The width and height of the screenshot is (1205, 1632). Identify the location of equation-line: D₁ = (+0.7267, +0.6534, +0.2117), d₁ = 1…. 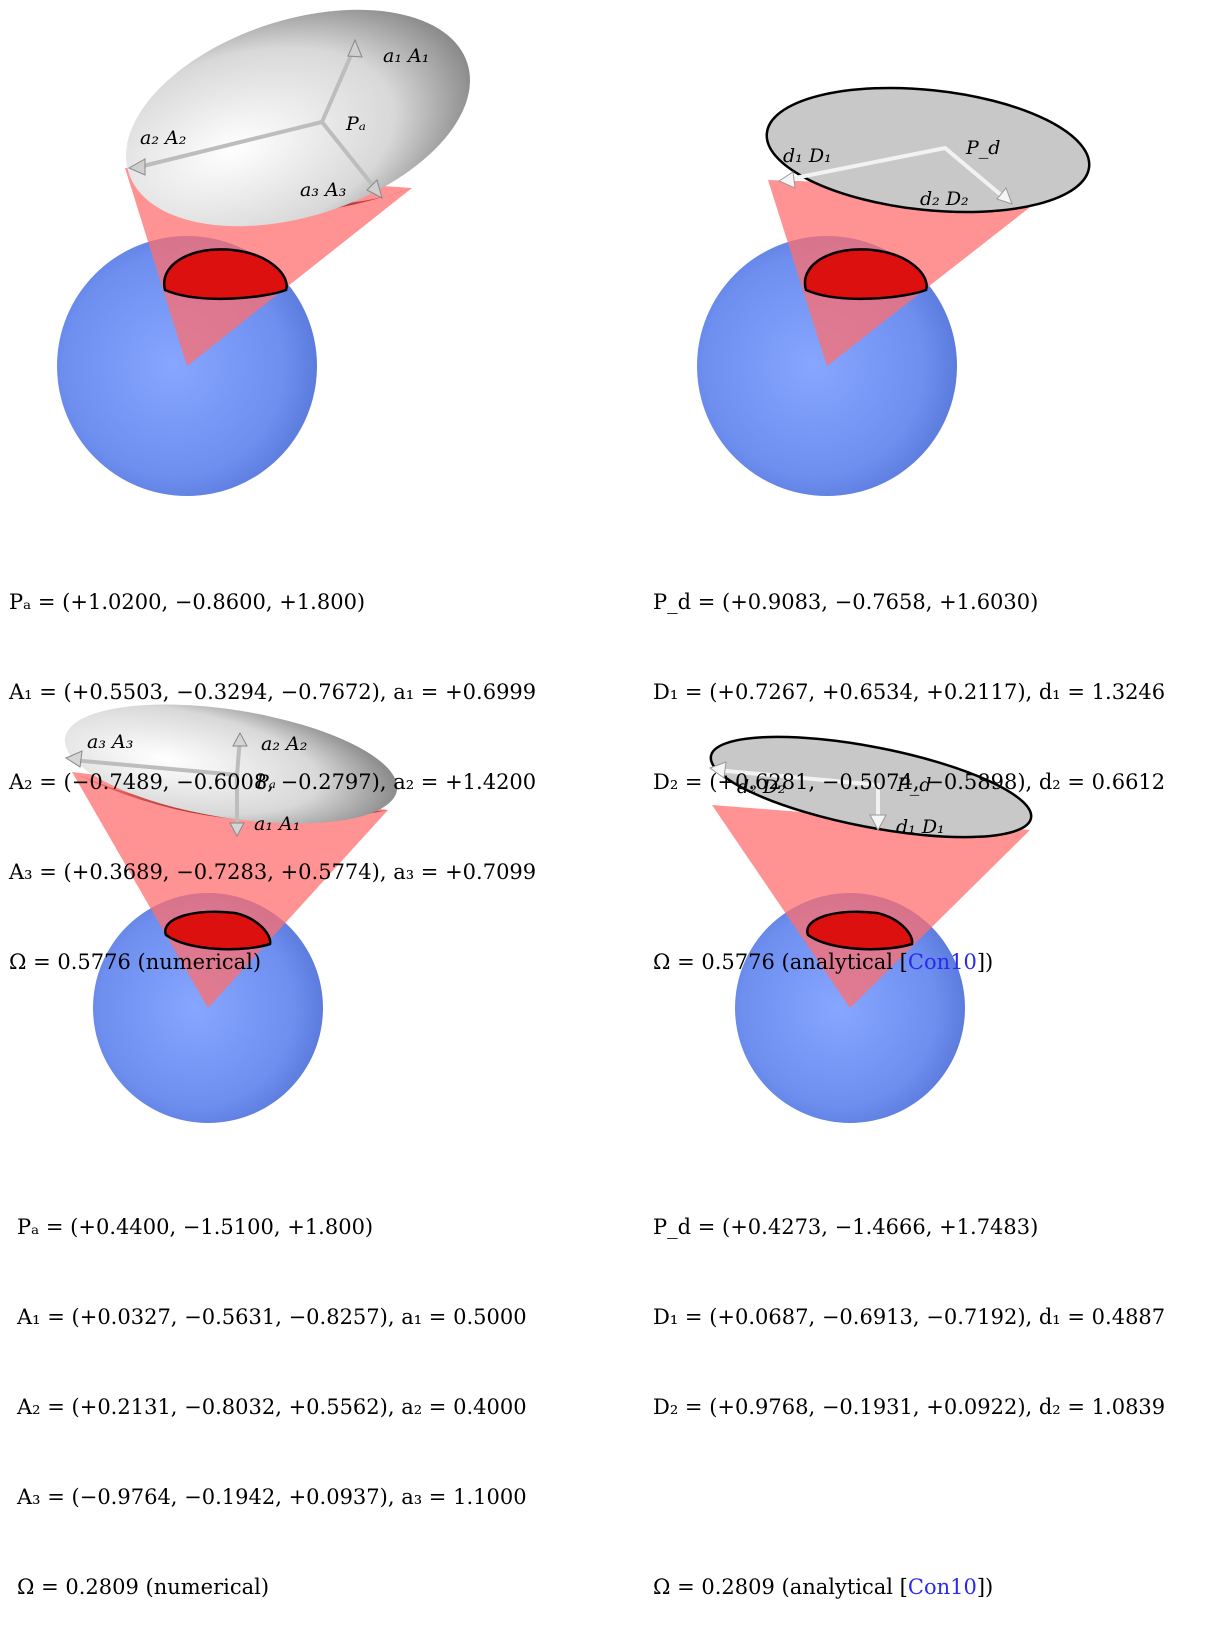
(909, 692).